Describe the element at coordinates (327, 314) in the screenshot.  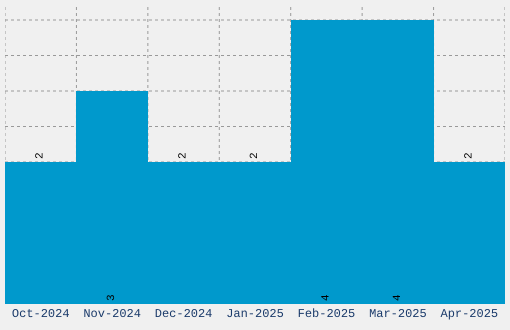
I see `x-tick-label: Feb-2025` at that location.